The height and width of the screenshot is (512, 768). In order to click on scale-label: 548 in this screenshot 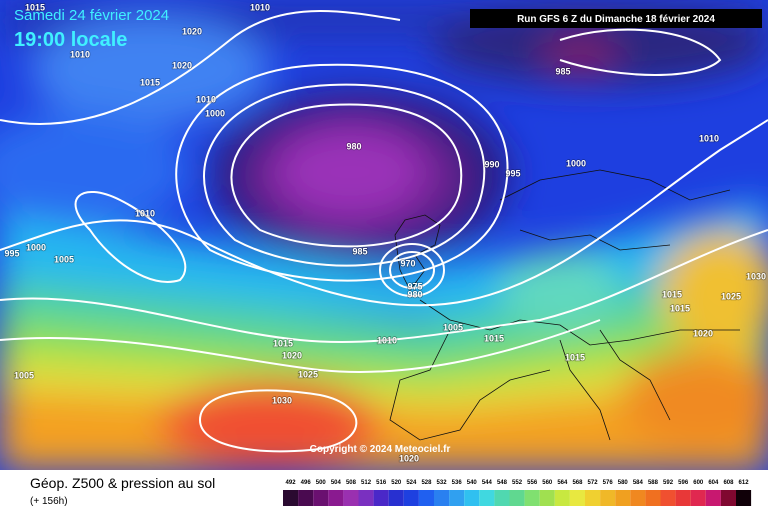, I will do `click(502, 483)`.